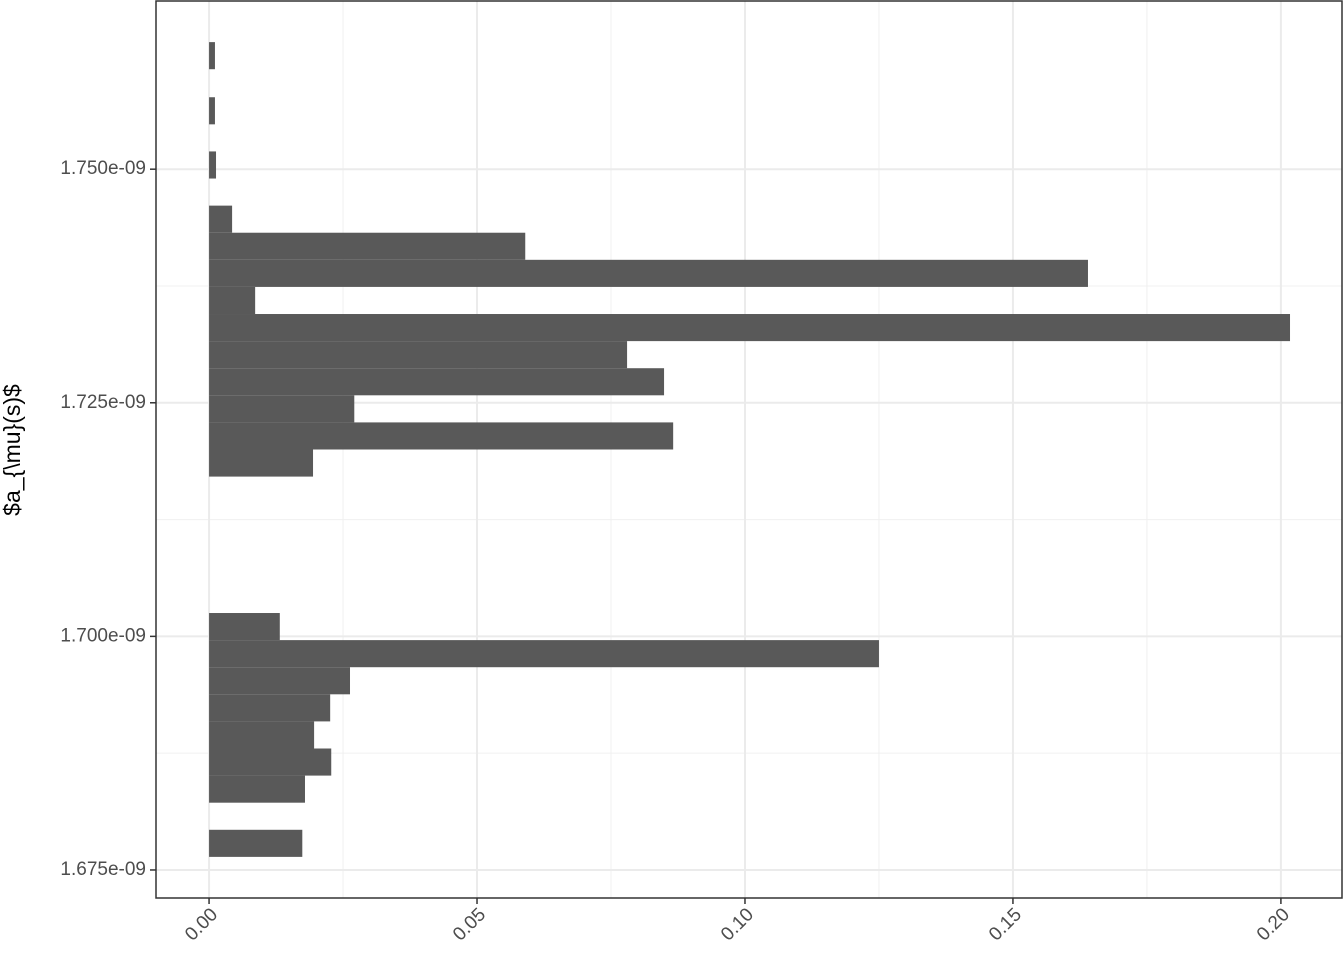  What do you see at coordinates (469, 924) in the screenshot?
I see `x-tick-label: 0.05` at bounding box center [469, 924].